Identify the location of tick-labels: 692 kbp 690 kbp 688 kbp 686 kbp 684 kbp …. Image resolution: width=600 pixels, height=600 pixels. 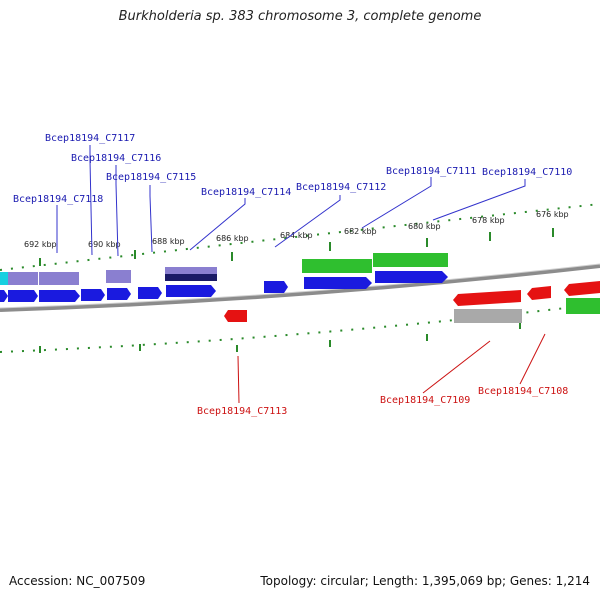
(296, 229).